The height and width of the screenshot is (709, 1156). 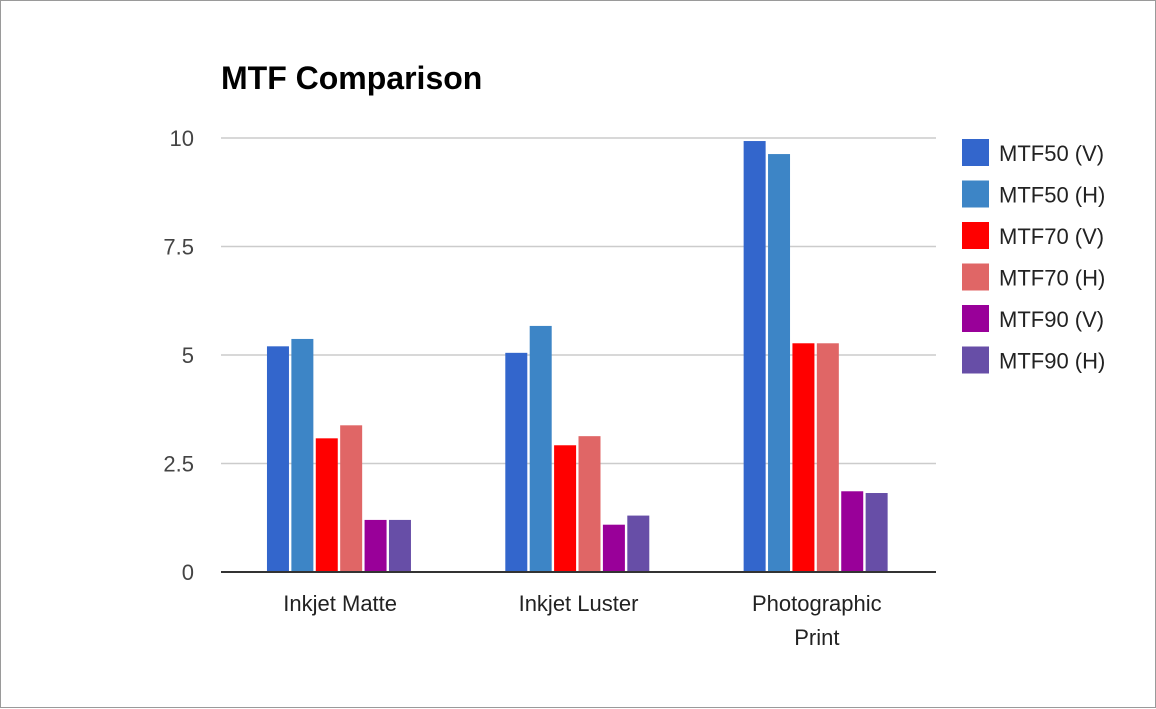 I want to click on y-tick-label: 0, so click(x=188, y=572).